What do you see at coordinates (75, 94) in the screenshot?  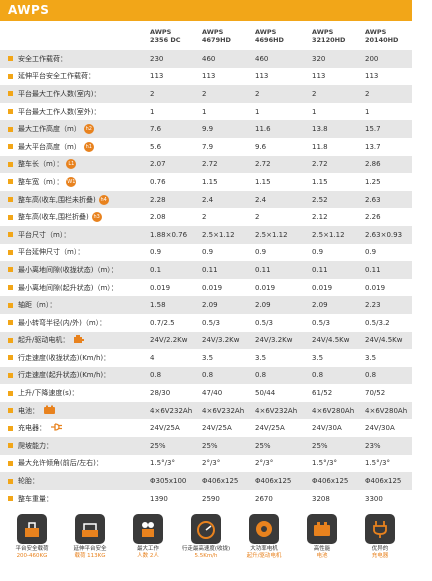 I see `row-label-cell: 平台最大工作人数(室内)：` at bounding box center [75, 94].